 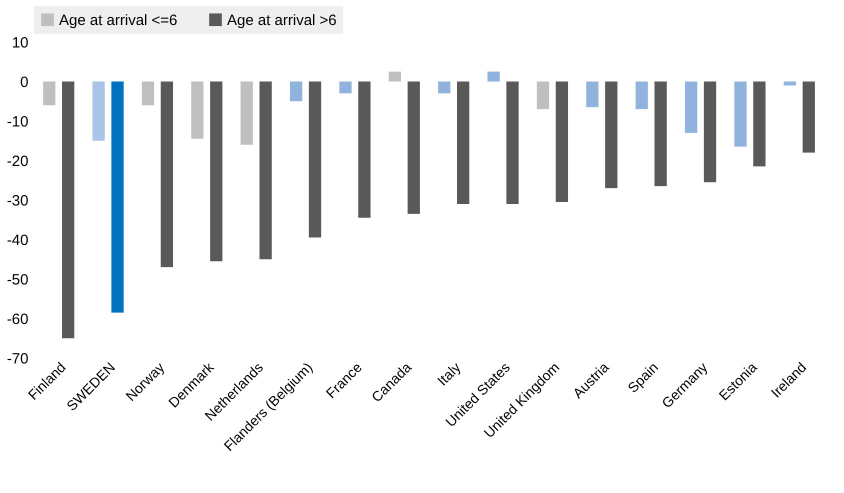 I want to click on y-tick-label: -70, so click(x=17, y=359).